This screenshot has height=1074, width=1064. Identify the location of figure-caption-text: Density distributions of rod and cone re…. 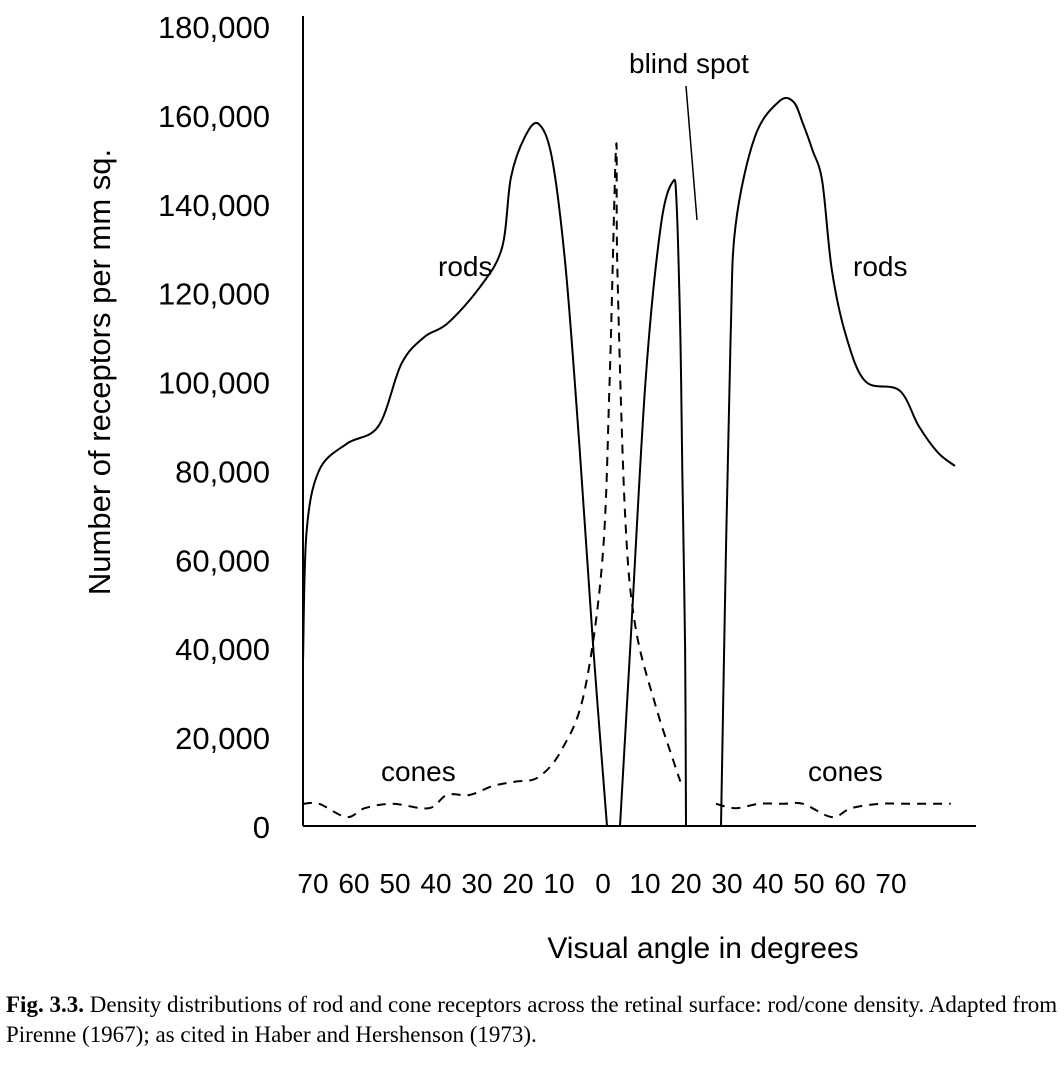
(532, 1019).